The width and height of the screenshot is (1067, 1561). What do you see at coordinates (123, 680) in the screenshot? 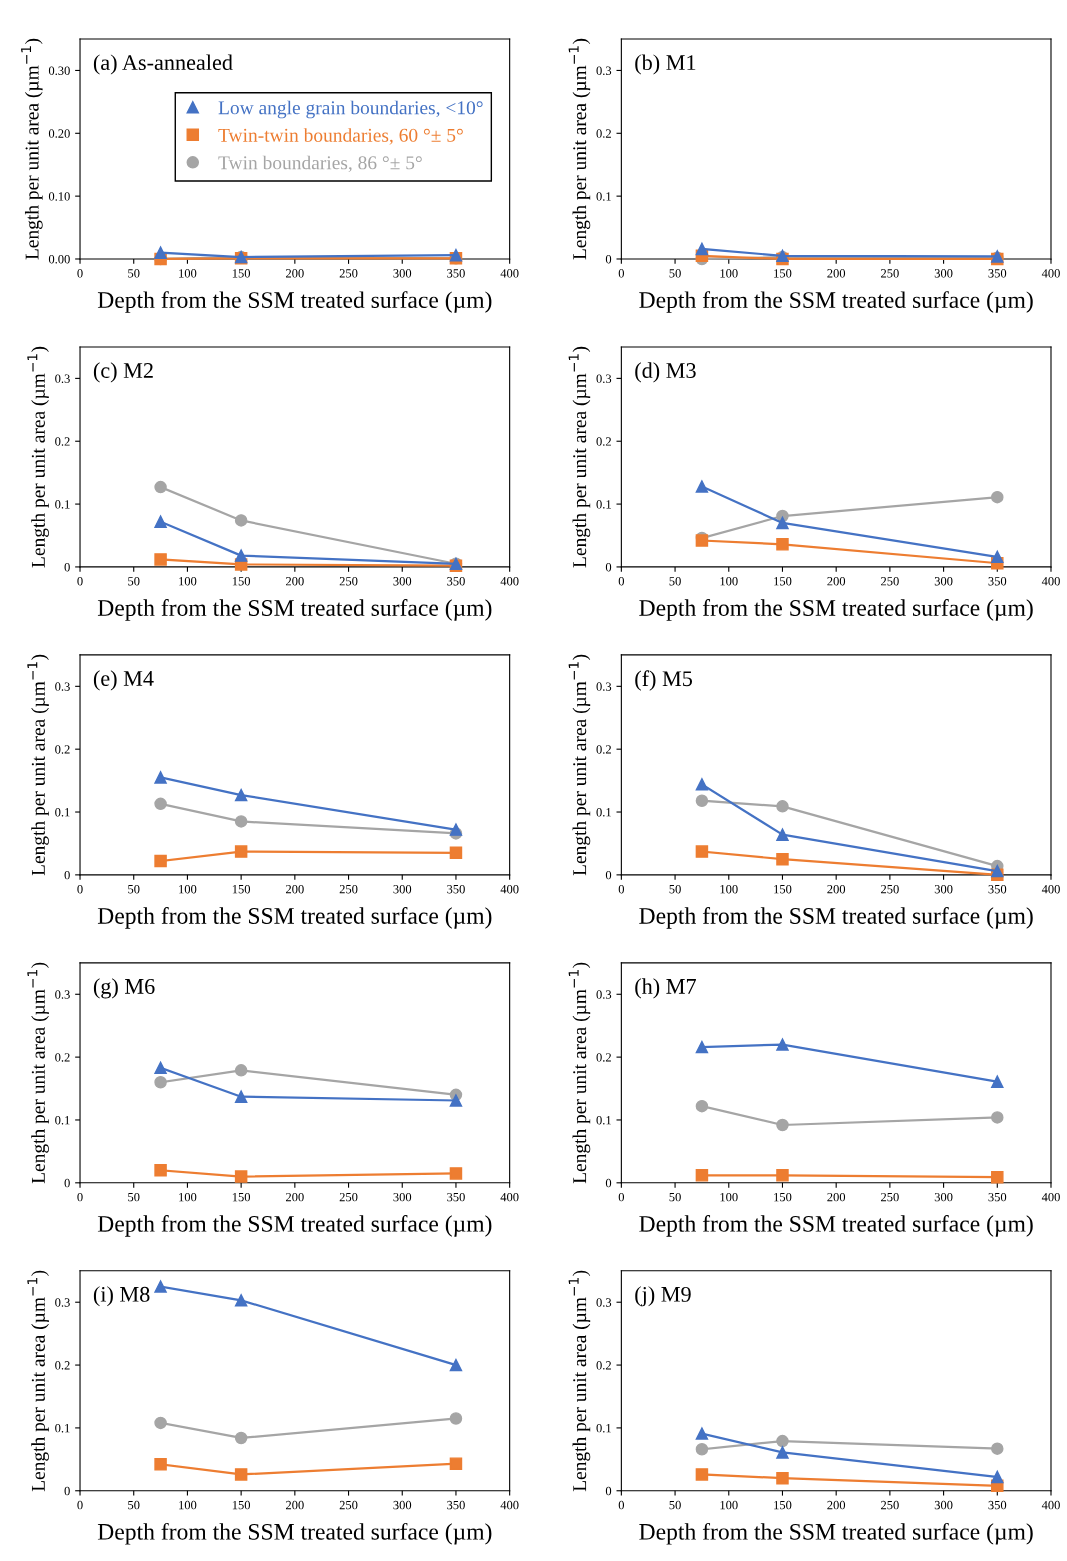
I see `text: (e) M4` at bounding box center [123, 680].